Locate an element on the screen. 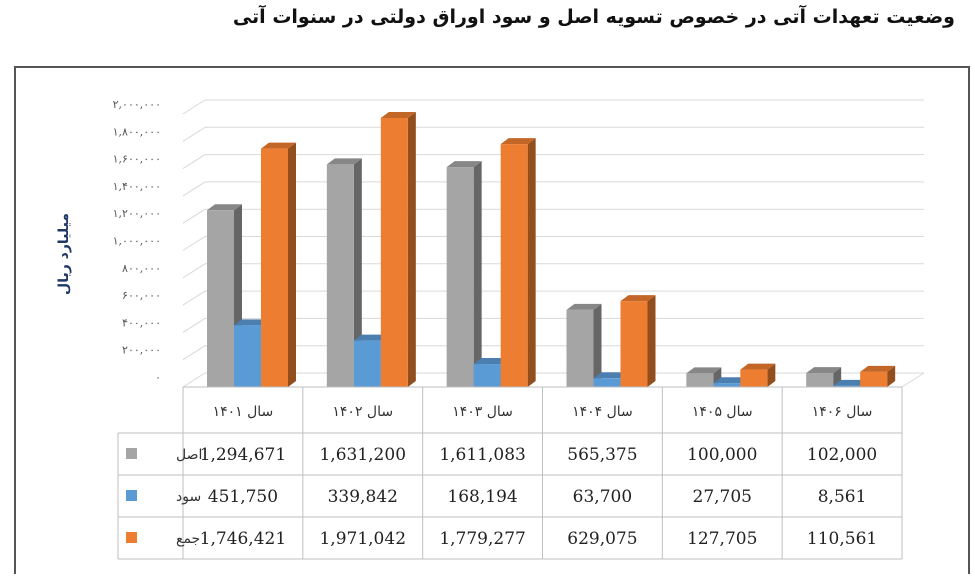 This screenshot has height=576, width=975. data-label: 127,705 is located at coordinates (722, 539).